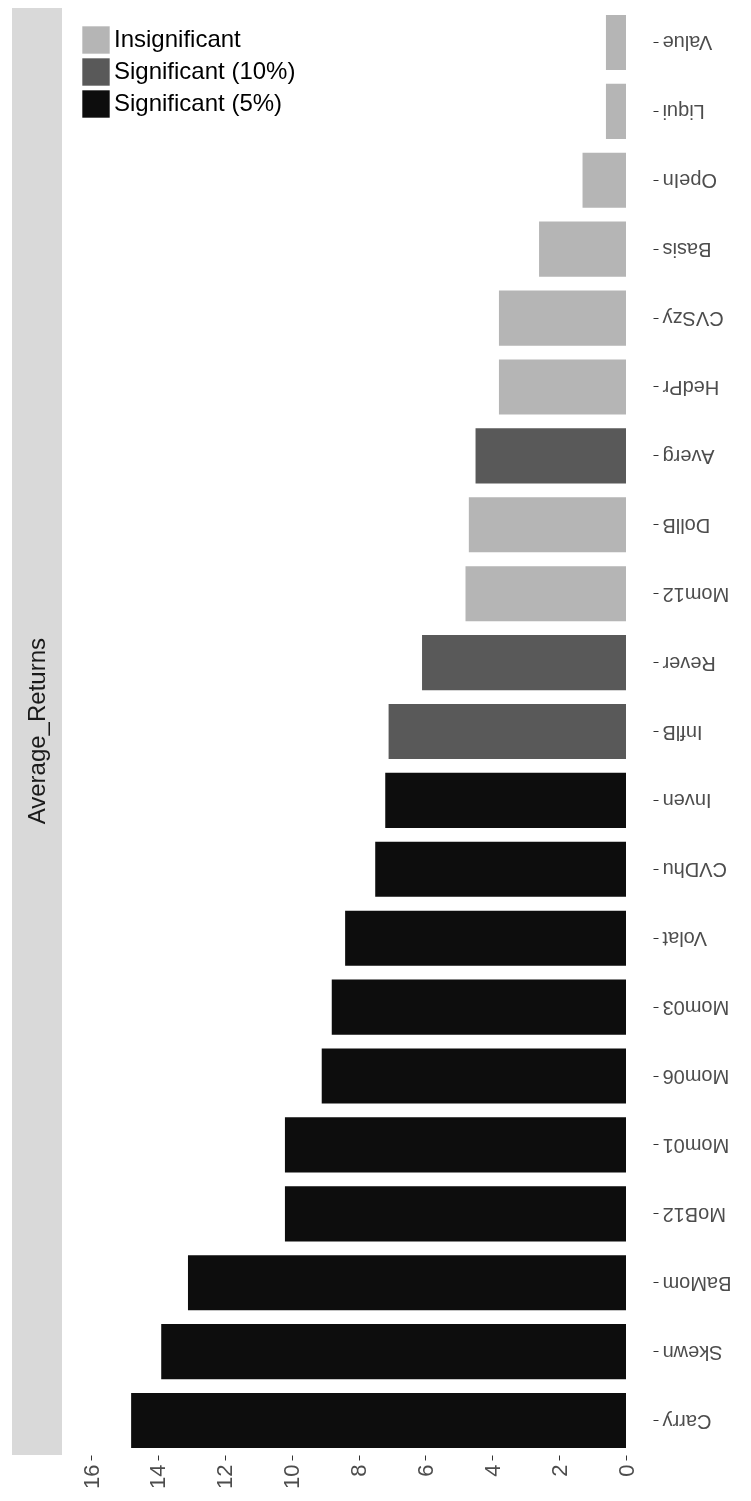 Image resolution: width=751 pixels, height=1501 pixels. Describe the element at coordinates (694, 870) in the screenshot. I see `y-tick-label: CVDhu` at that location.